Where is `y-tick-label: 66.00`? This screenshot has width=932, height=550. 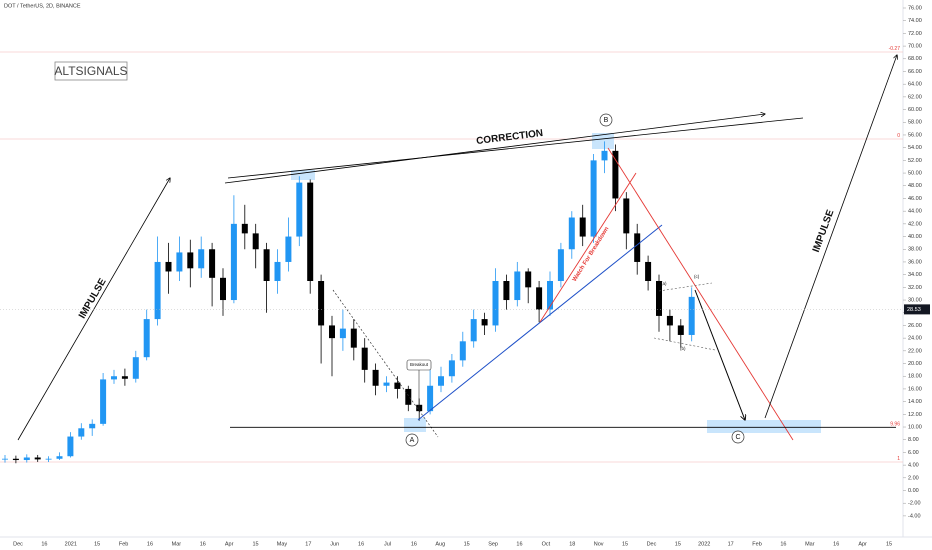 y-tick-label: 66.00 is located at coordinates (915, 72).